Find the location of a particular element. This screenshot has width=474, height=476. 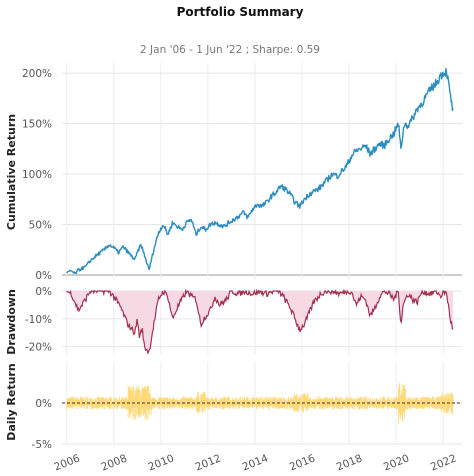

drawdown-area is located at coordinates (260, 322).